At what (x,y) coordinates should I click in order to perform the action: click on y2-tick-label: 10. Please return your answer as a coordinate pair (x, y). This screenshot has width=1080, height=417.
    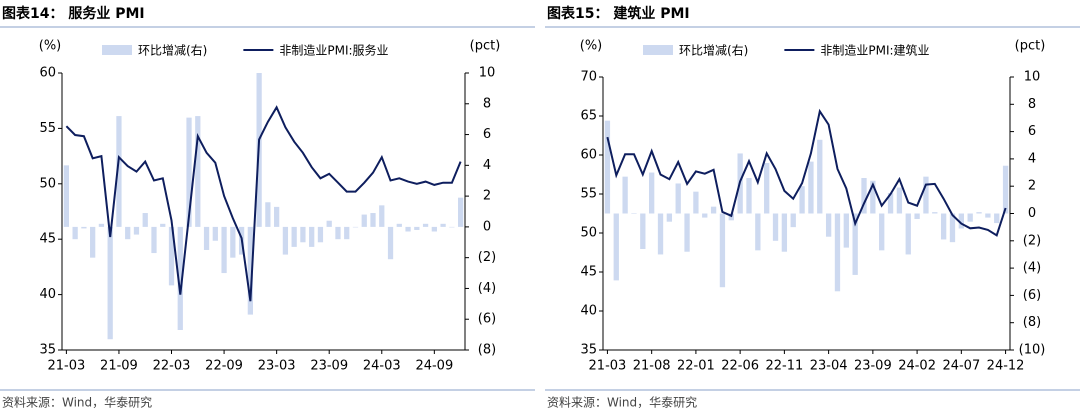
    Looking at the image, I should click on (1032, 77).